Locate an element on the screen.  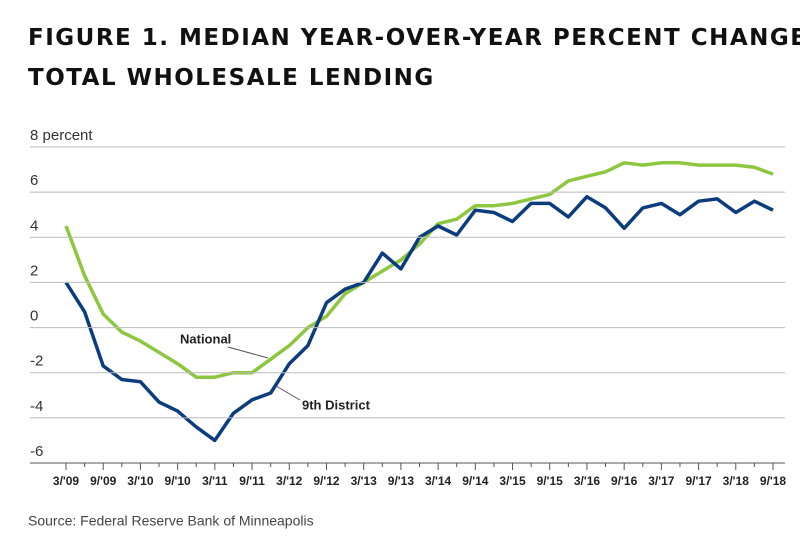
y-tick-label: -2 is located at coordinates (36, 361).